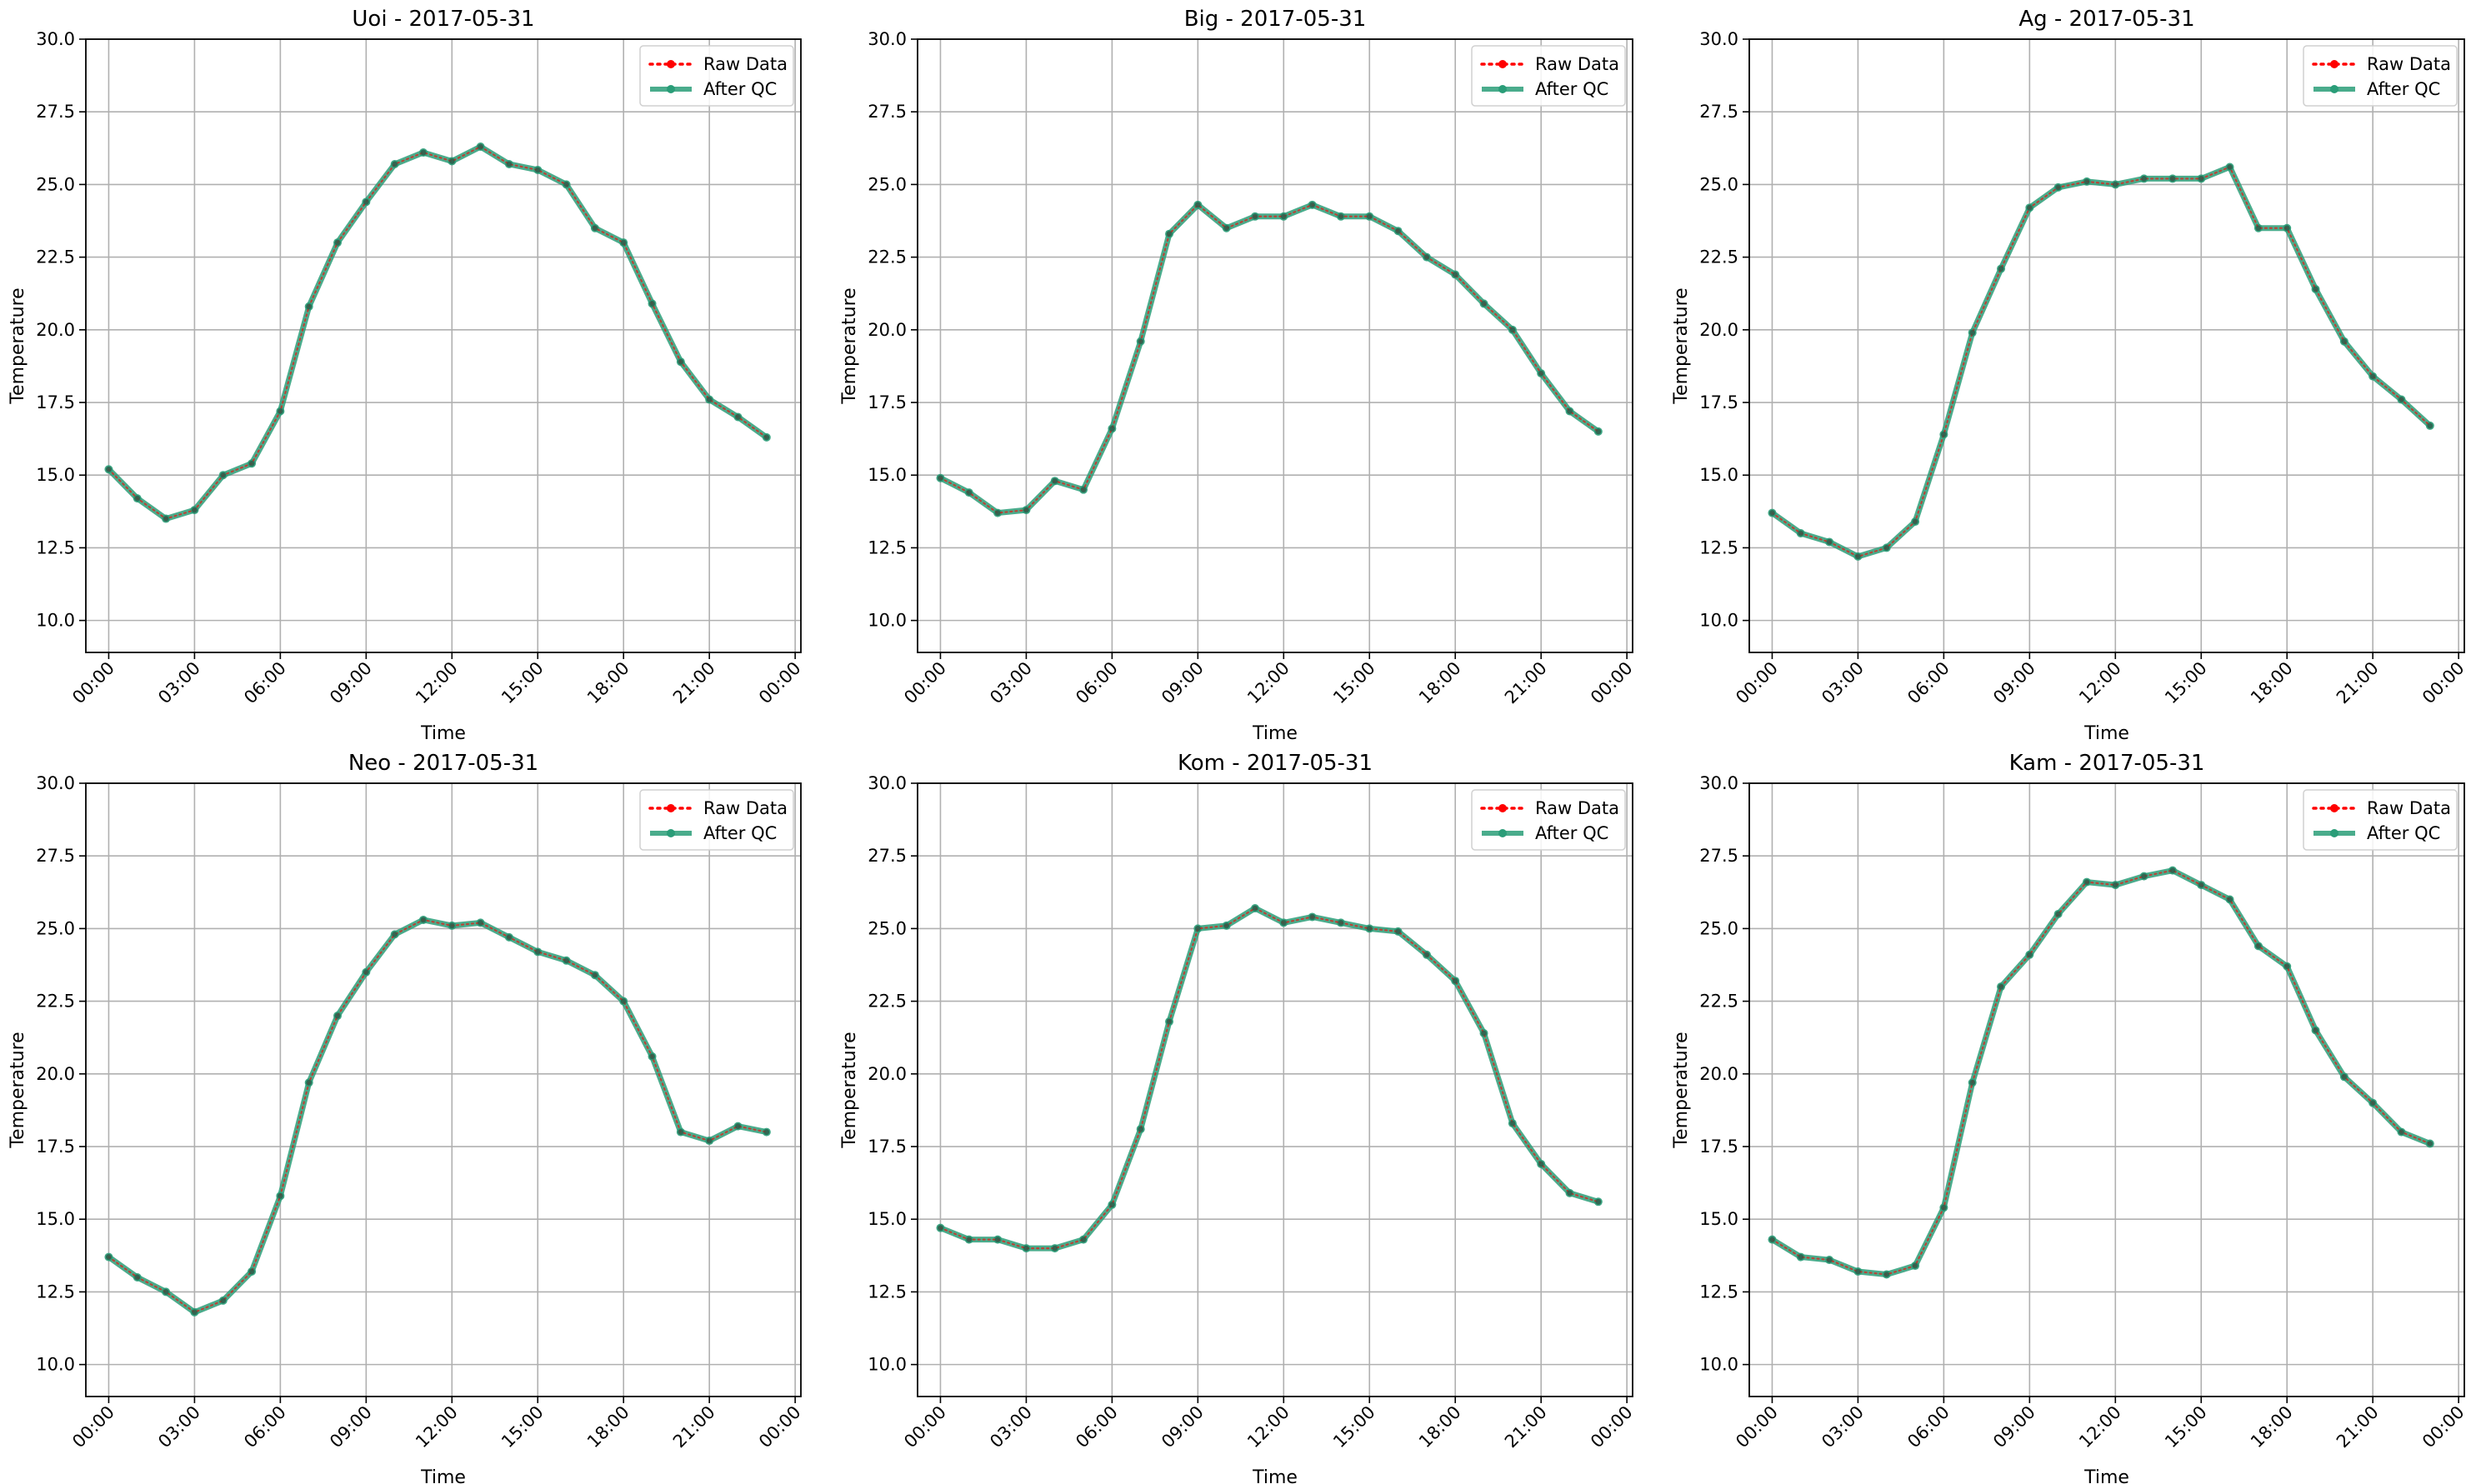  I want to click on chart-title: Kom - 2017-05-31, so click(1275, 764).